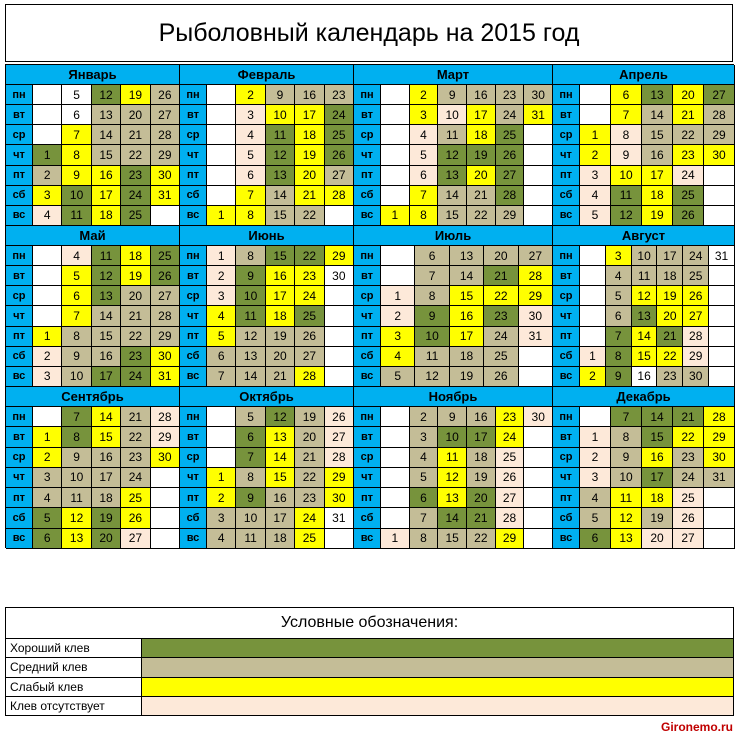  I want to click on day-cell: 9, so click(626, 457).